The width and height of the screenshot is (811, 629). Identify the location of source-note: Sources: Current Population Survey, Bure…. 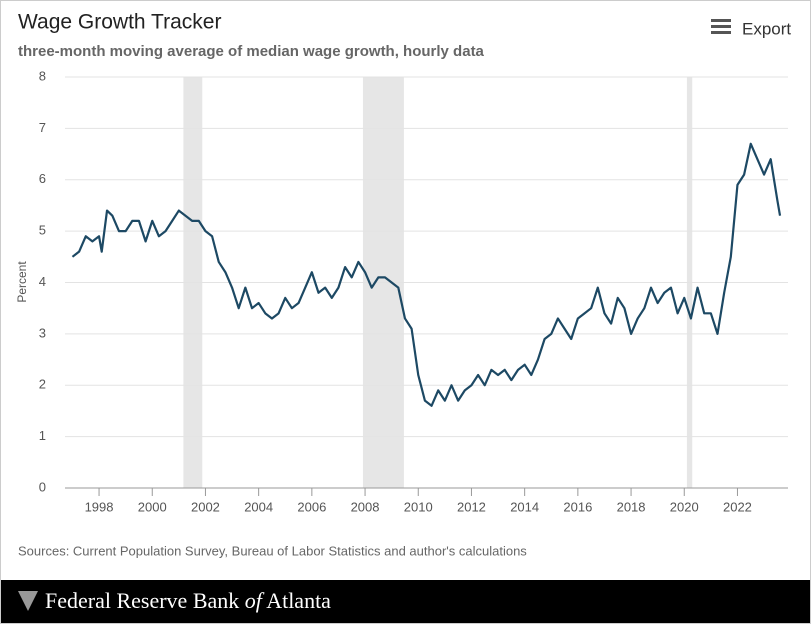
(272, 550).